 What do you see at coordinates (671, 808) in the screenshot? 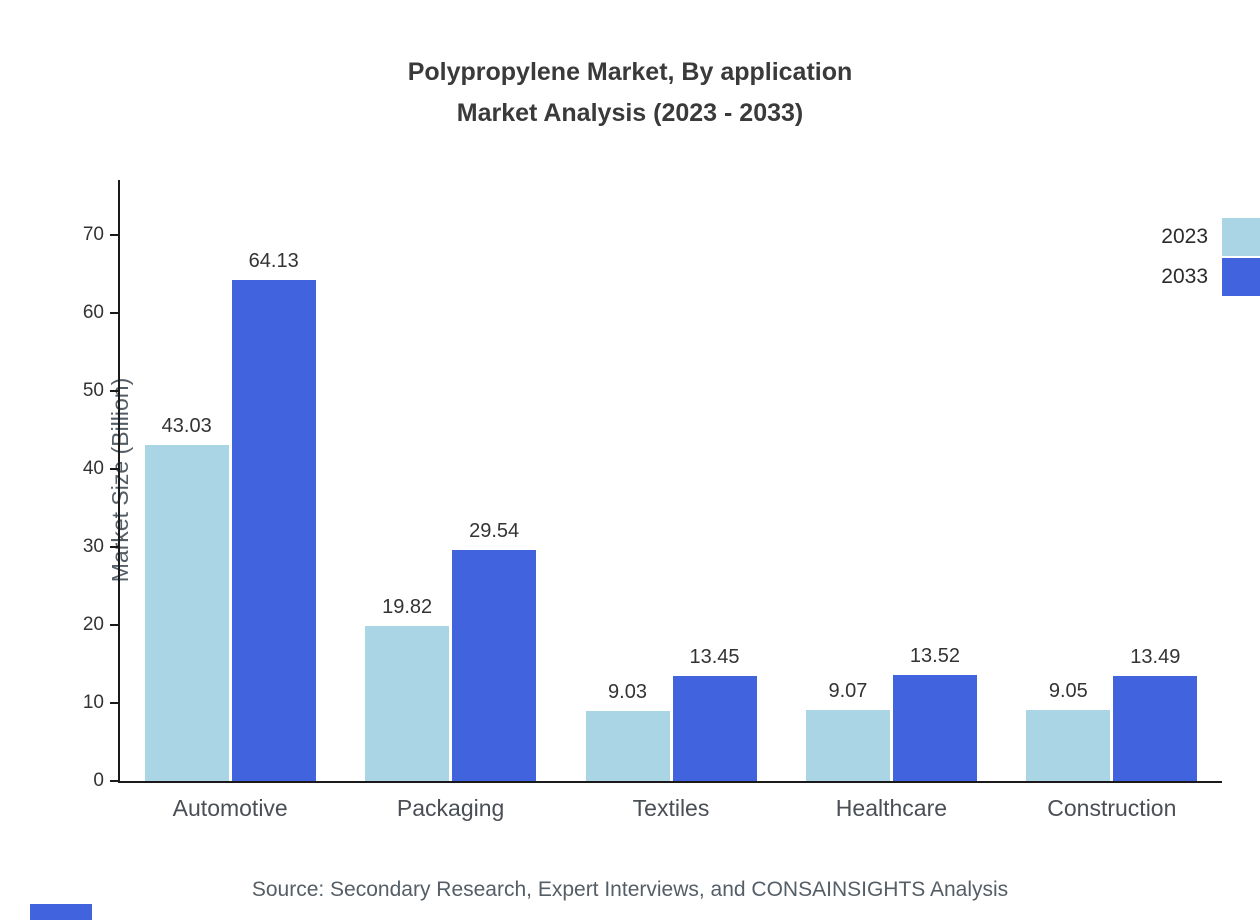
I see `x-axis-label-textiles: Textiles` at bounding box center [671, 808].